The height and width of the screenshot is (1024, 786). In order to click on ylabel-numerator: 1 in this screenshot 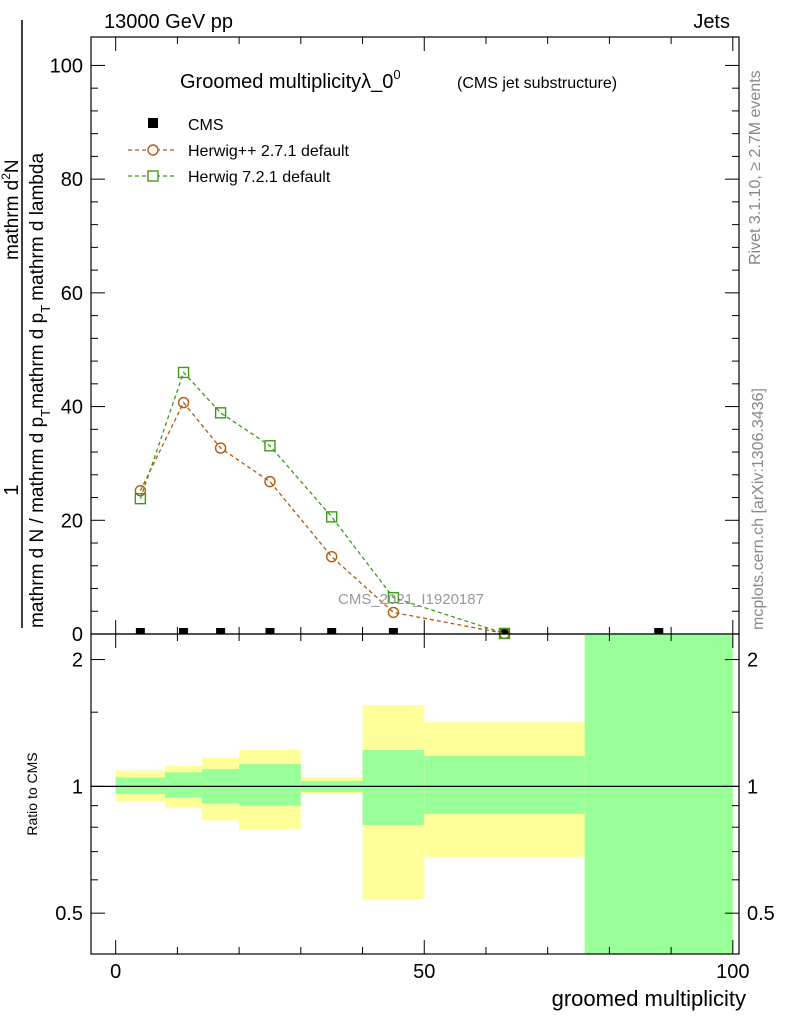, I will do `click(12, 489)`.